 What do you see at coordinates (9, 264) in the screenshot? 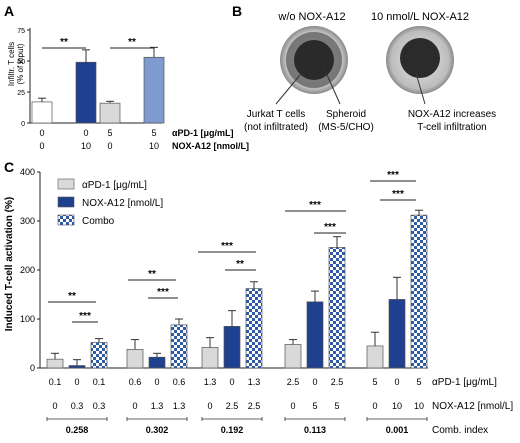
I see `panel-c-ylabel: Induced T-cell activation (%)` at bounding box center [9, 264].